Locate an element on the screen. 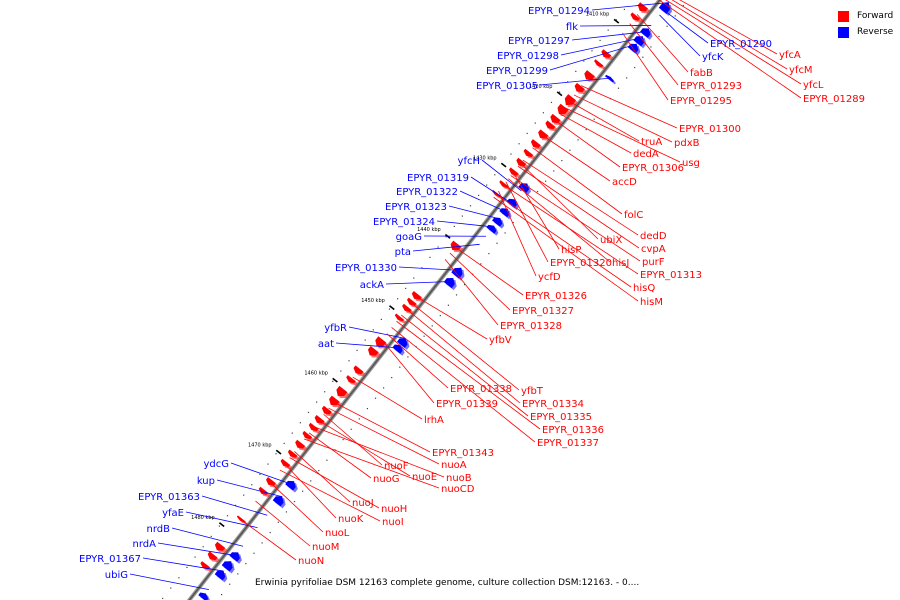 The image size is (900, 600). gene-label: hisM is located at coordinates (651, 302).